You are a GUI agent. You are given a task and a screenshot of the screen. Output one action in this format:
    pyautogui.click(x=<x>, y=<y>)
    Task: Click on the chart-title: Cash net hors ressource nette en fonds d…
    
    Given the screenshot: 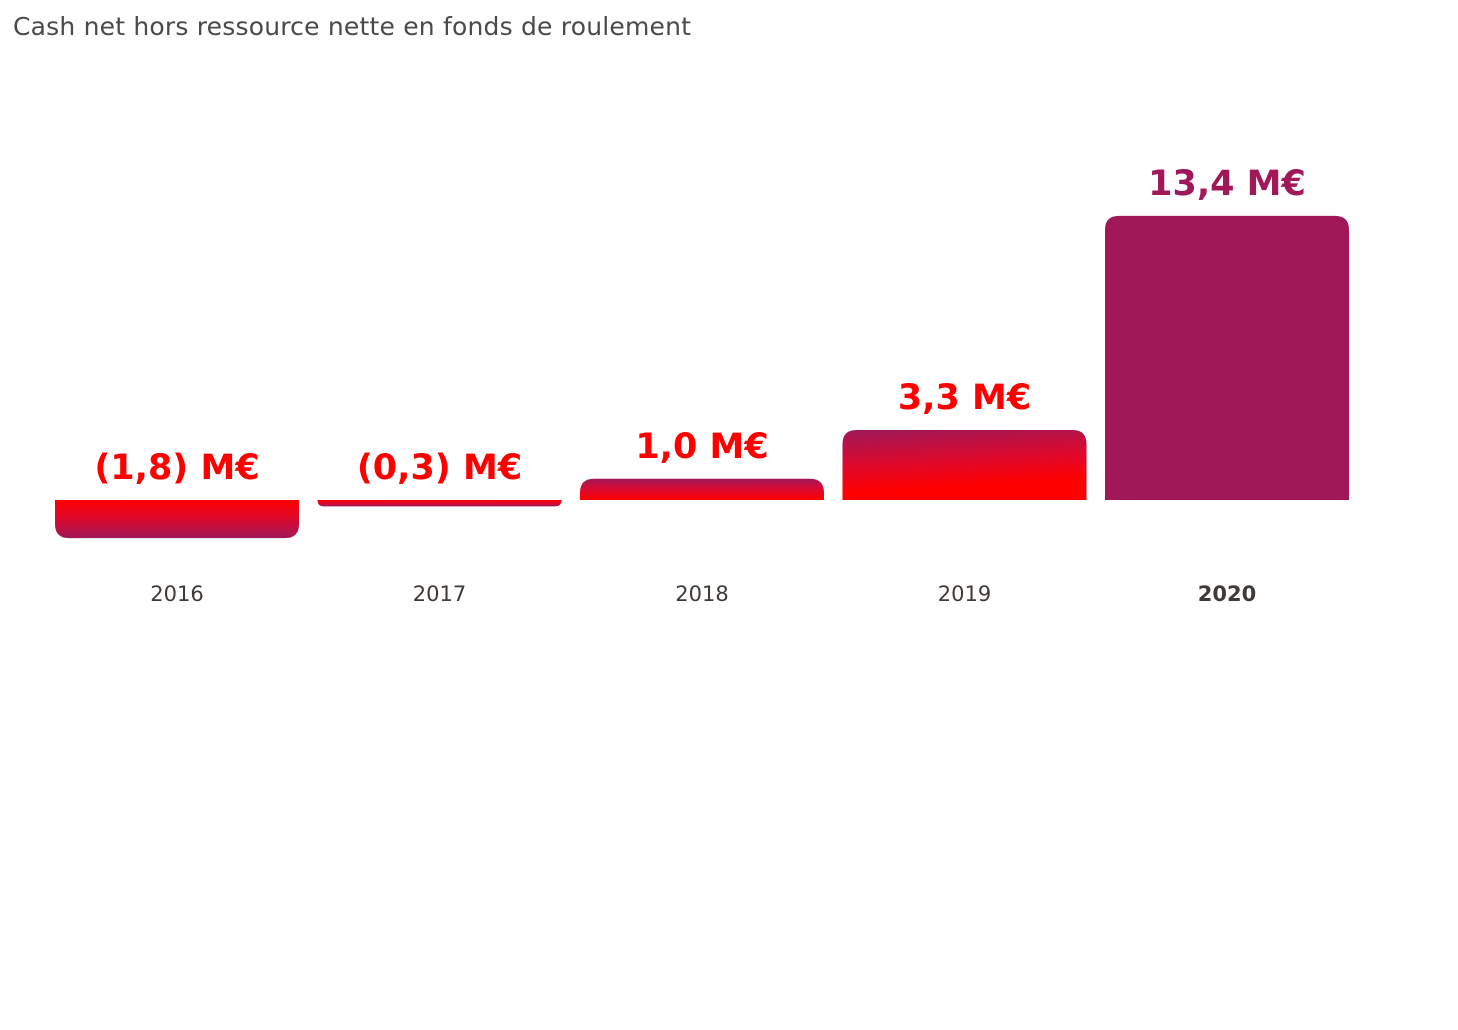 What is the action you would take?
    pyautogui.click(x=352, y=26)
    